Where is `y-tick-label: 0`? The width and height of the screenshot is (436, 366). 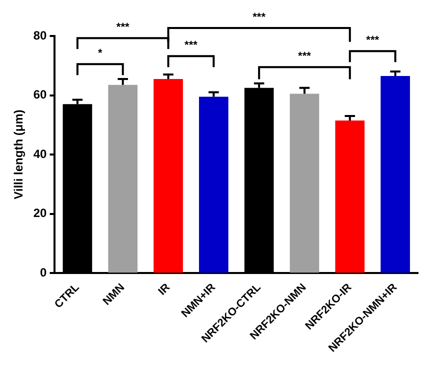 y-tick-label: 0 is located at coordinates (44, 272).